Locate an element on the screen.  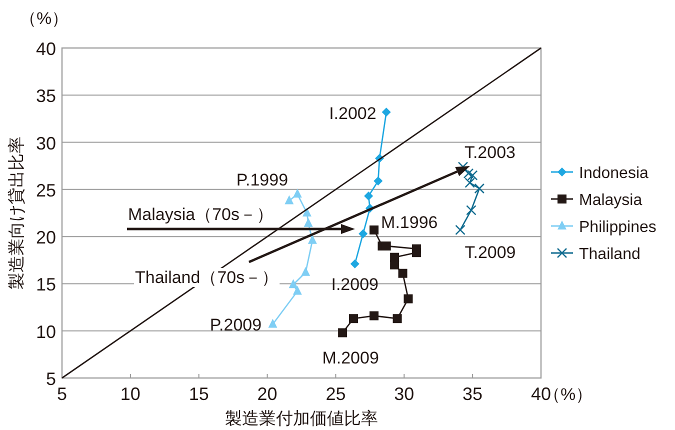
y-tick-label: 30 is located at coordinates (46, 143).